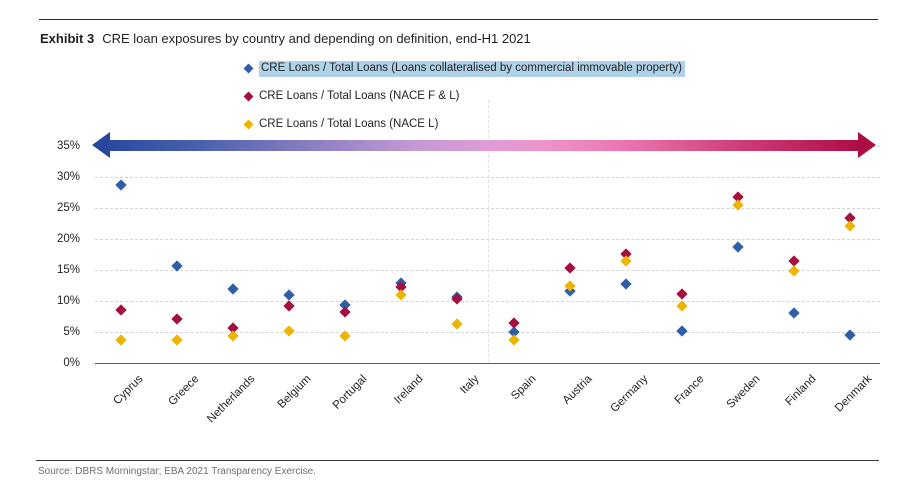 Image resolution: width=916 pixels, height=494 pixels. Describe the element at coordinates (626, 260) in the screenshot. I see `data-point-germany-s2` at that location.